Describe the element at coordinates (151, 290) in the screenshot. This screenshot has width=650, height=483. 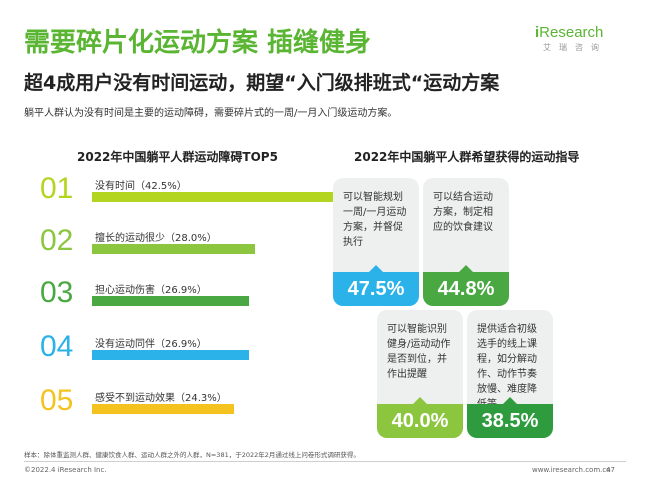
I see `rank-label: 担心运动伤害（26.9%）` at that location.